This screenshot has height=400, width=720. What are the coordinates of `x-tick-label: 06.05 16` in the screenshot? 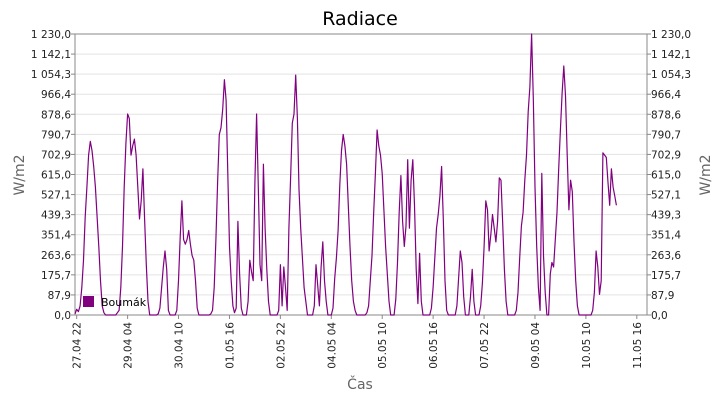 It's located at (434, 345).